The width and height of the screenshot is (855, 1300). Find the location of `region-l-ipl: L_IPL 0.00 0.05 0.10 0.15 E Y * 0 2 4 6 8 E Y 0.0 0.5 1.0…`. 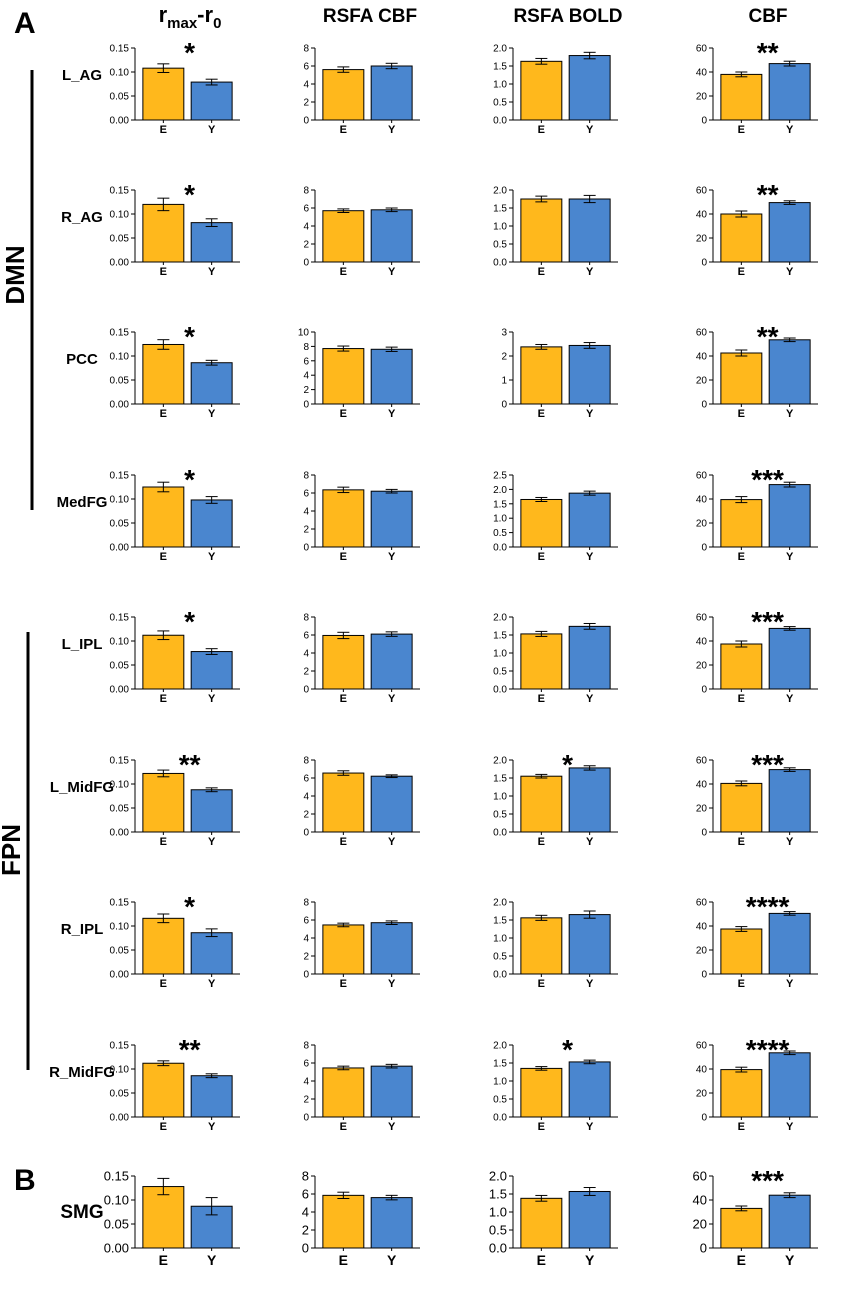

region-l-ipl: L_IPL 0.00 0.05 0.10 0.15 E Y * 0 2 4 6 8 E Y 0.0 0.5 1.0… is located at coordinates (440, 655).